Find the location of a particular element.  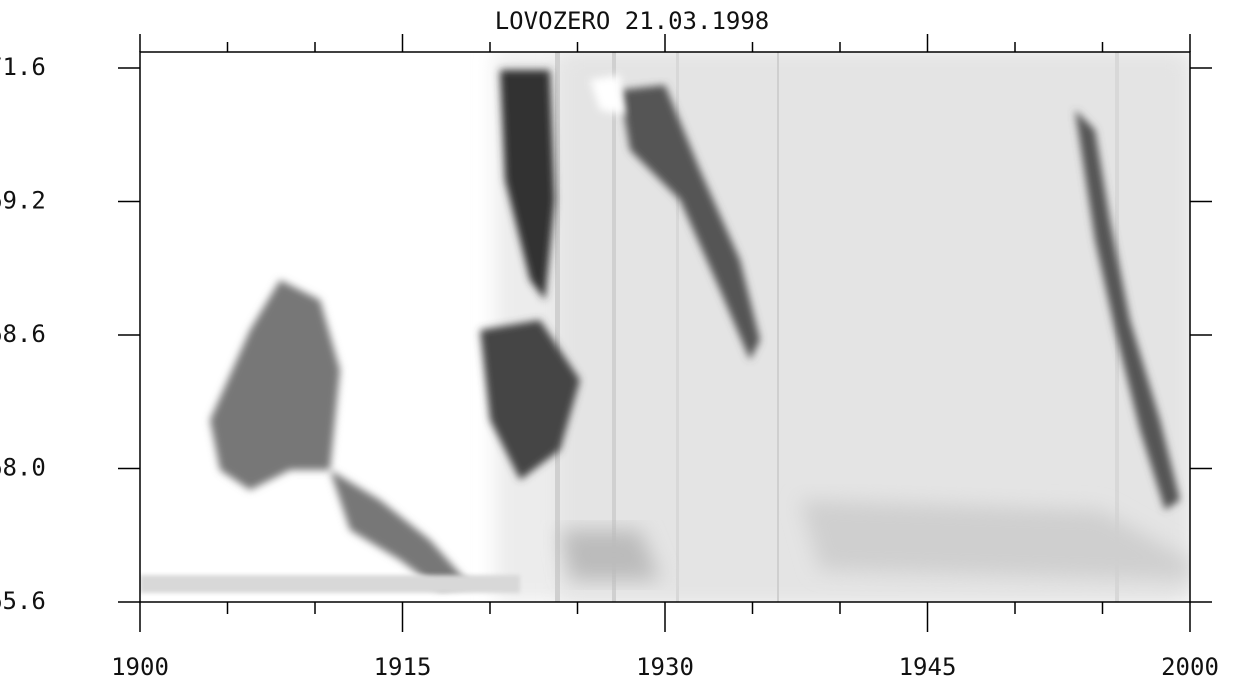

y-tick-label: 68.0 is located at coordinates (23, 468).